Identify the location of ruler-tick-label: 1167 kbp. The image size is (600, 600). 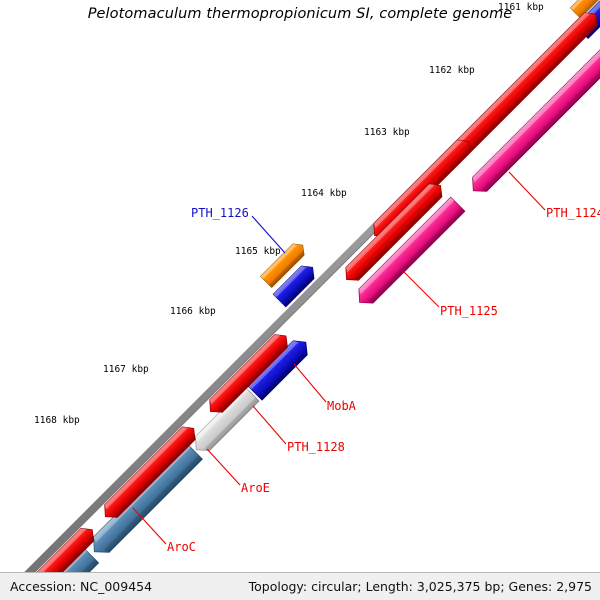
(126, 369).